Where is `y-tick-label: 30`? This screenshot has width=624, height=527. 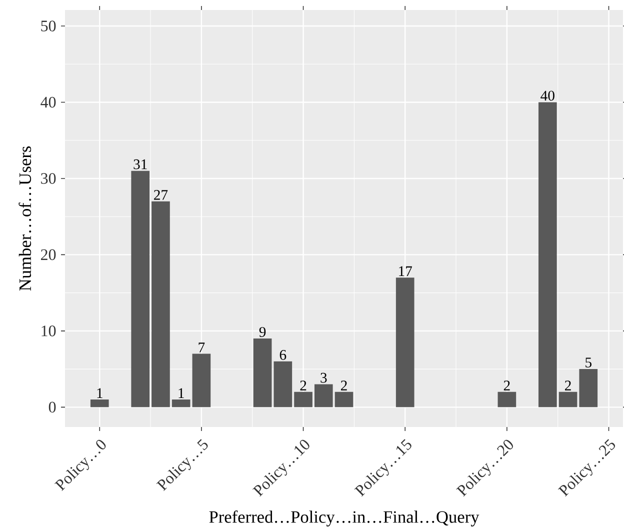
y-tick-label: 30 is located at coordinates (48, 178).